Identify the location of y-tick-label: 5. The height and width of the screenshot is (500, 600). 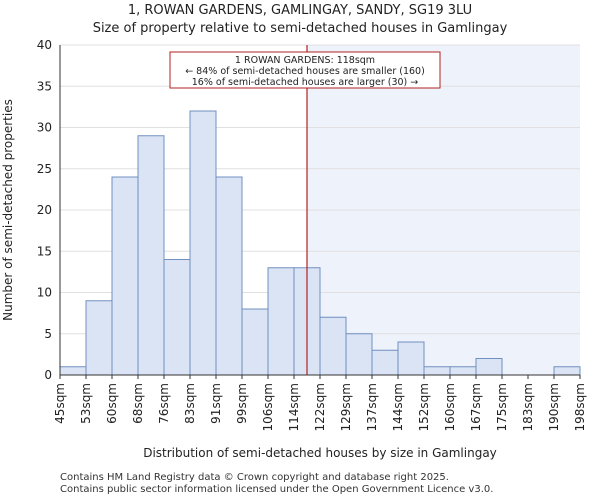
(48, 334).